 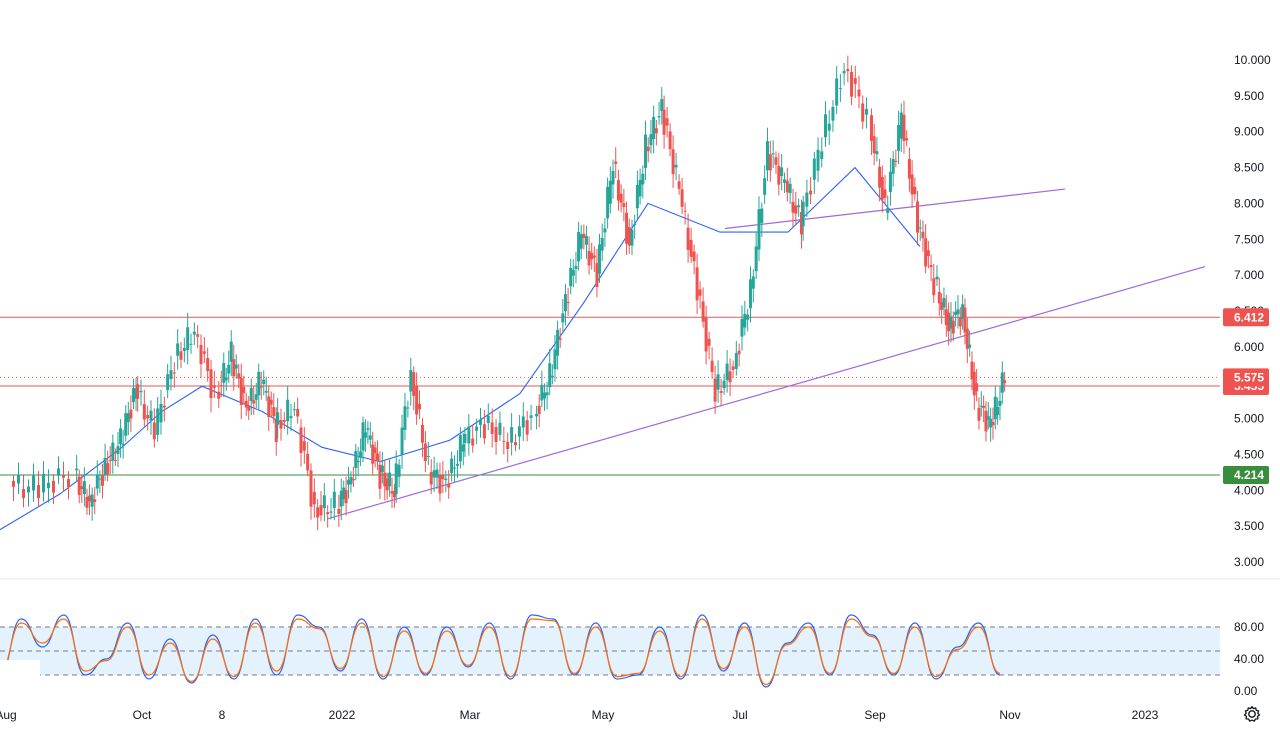 I want to click on price-tag-label: 5.575, so click(x=1249, y=377).